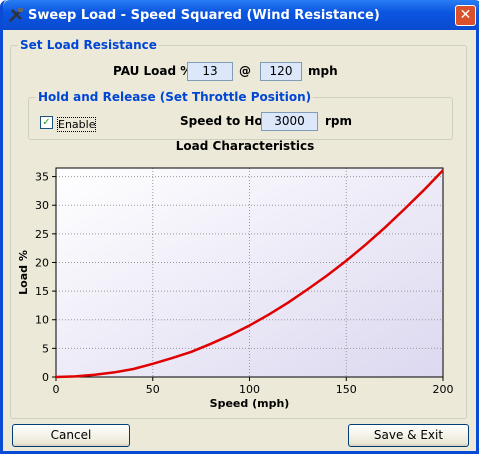  Describe the element at coordinates (42, 177) in the screenshot. I see `y-tick-label: 35` at that location.